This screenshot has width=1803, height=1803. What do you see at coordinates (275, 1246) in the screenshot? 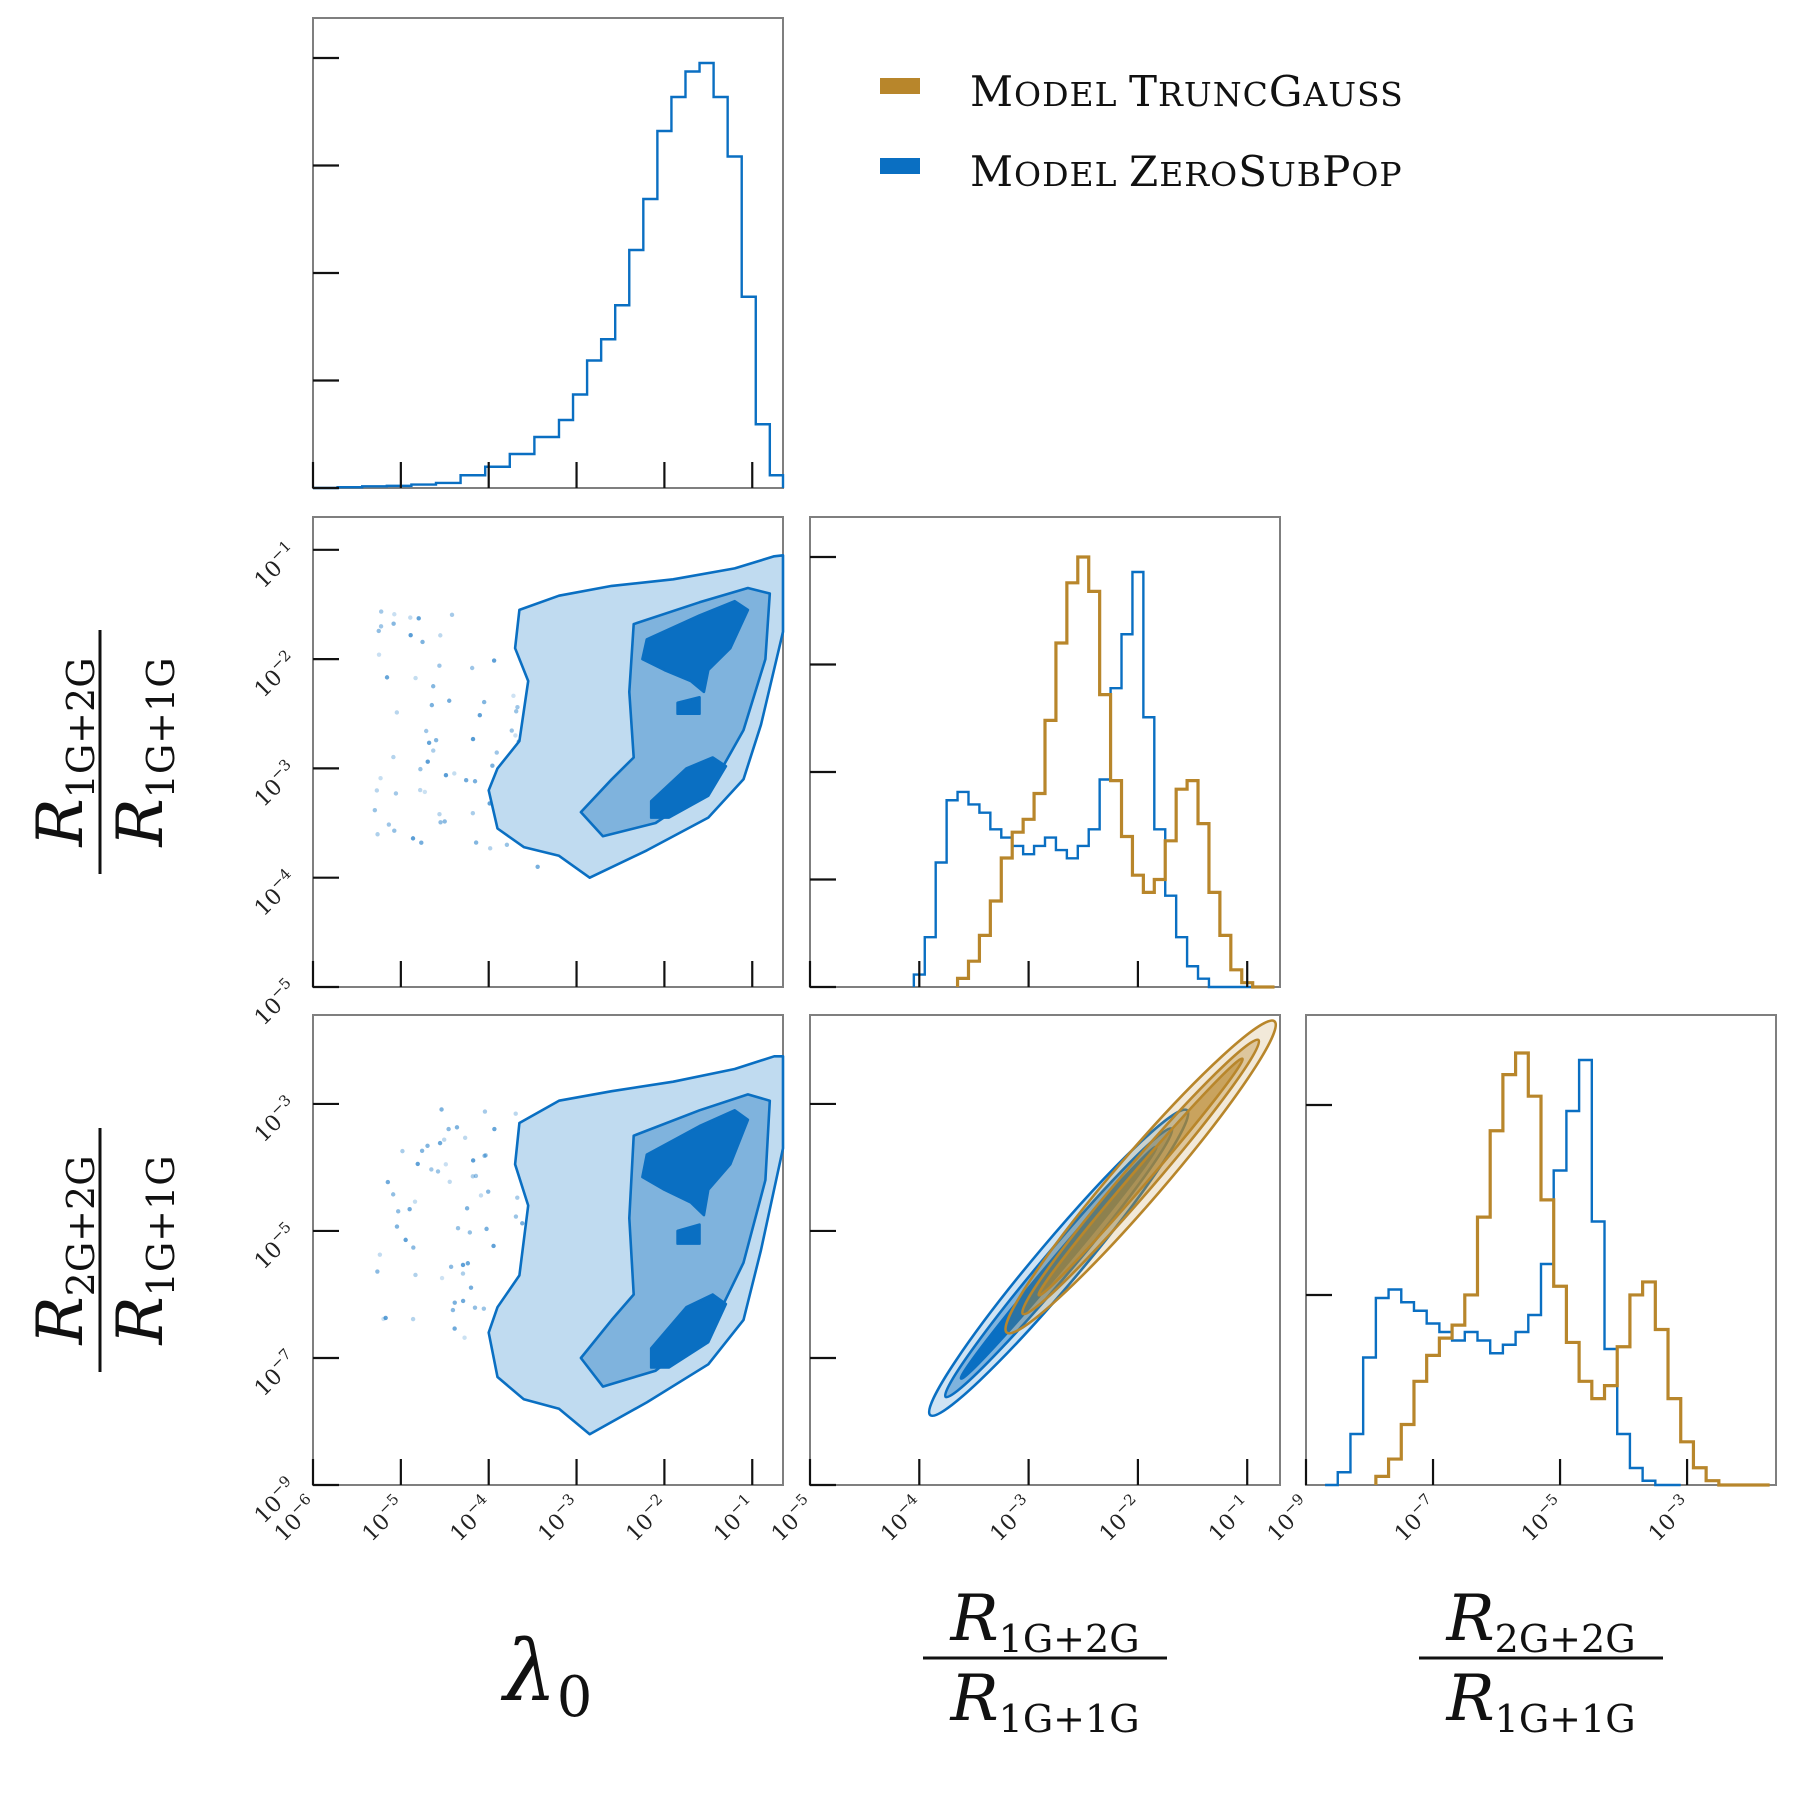
I see `y-tick-label: 10−5` at bounding box center [275, 1246].